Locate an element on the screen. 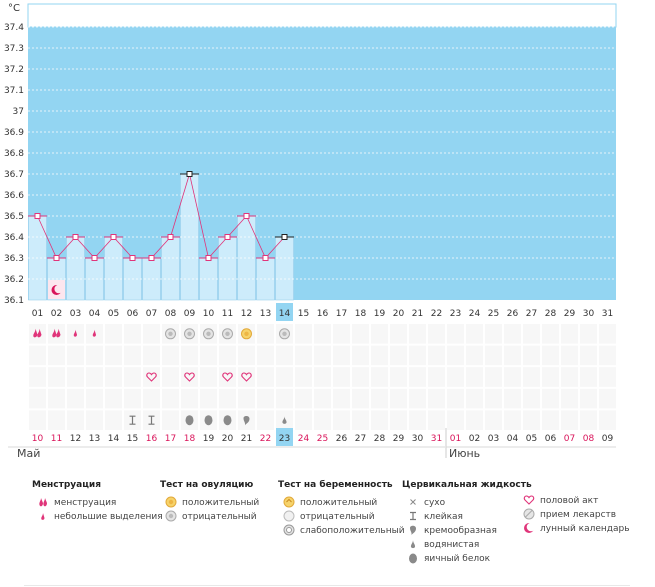 Image resolution: width=655 pixels, height=587 pixels. day-label: 04 is located at coordinates (95, 314).